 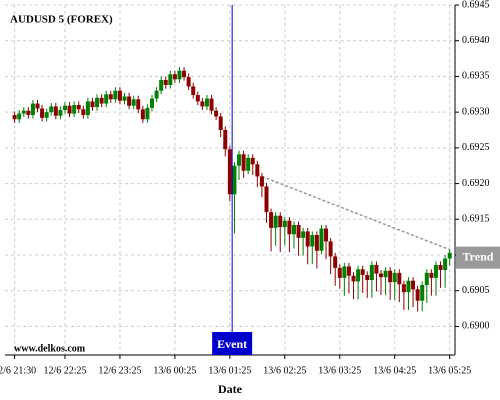 What do you see at coordinates (476, 76) in the screenshot?
I see `y-tick-label: 0.6935` at bounding box center [476, 76].